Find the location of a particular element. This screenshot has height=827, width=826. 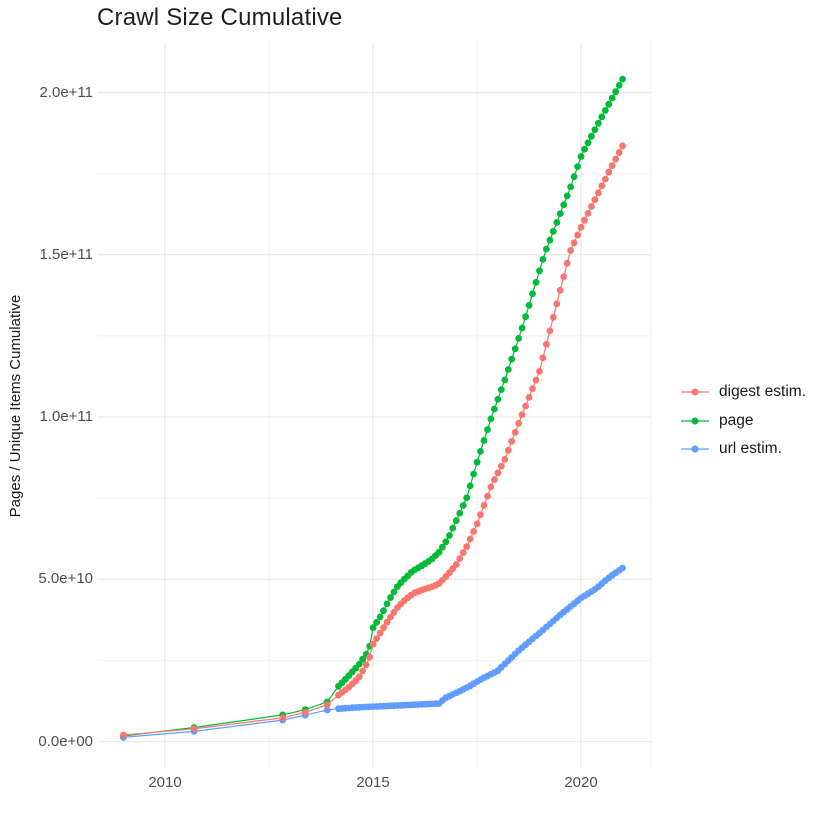

y-tick-label-5.0e+10: 5.0e+10 is located at coordinates (65, 579).